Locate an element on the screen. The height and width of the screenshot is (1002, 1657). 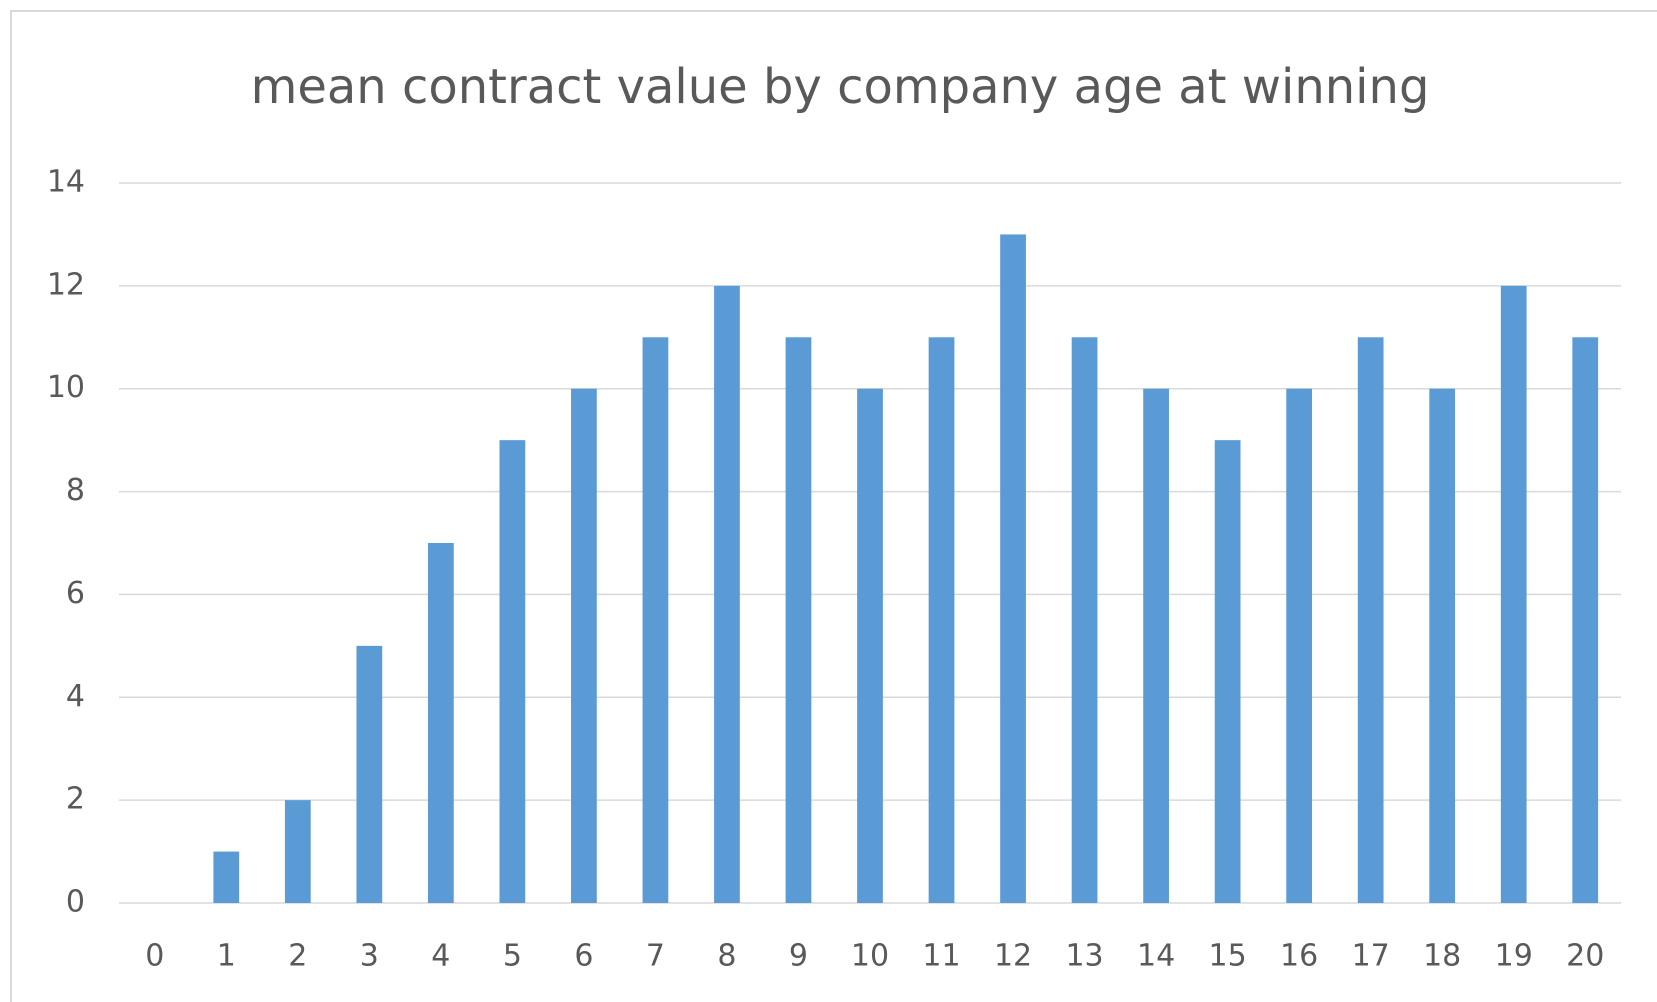
y-tick-label: 12 is located at coordinates (66, 284).